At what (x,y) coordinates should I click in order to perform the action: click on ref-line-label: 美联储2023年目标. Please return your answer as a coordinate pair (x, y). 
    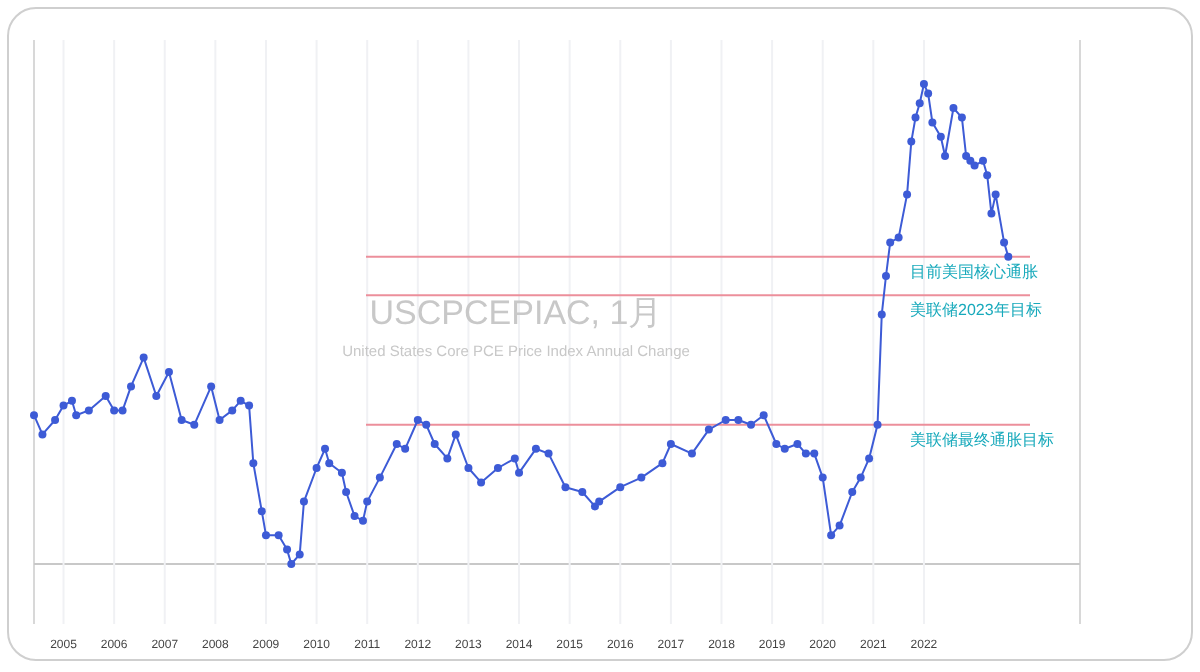
    Looking at the image, I should click on (976, 310).